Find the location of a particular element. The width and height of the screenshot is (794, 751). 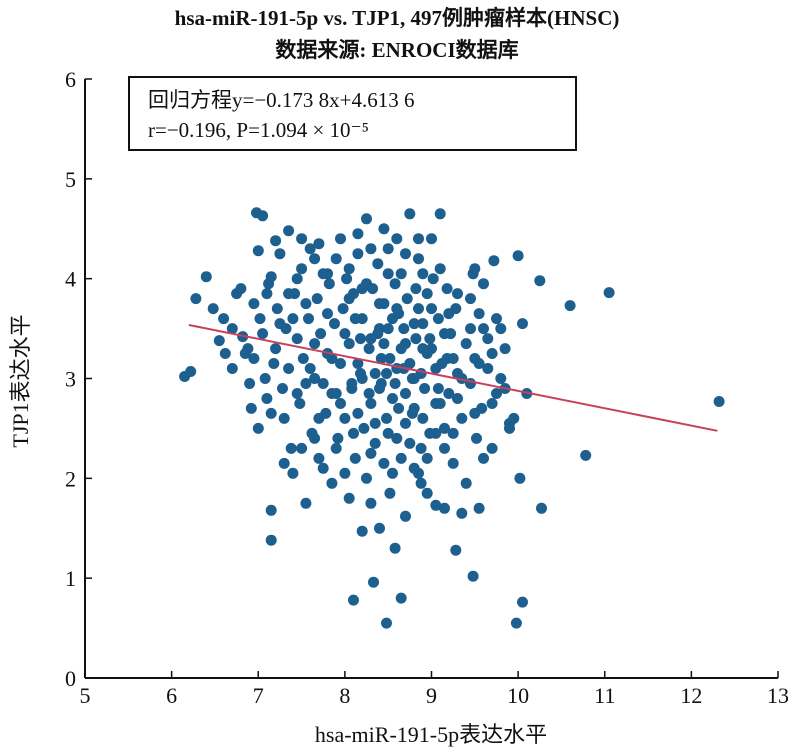

chart-subtitle: 数据来源: ENROCI数据库 is located at coordinates (396, 50).